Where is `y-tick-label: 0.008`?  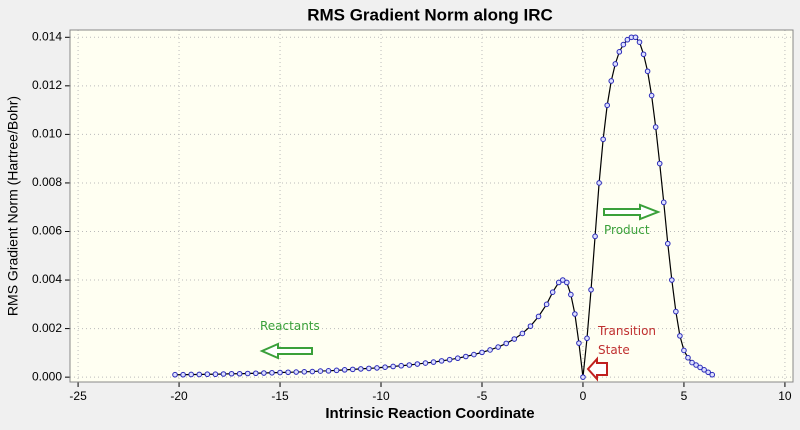 y-tick-label: 0.008 is located at coordinates (47, 182).